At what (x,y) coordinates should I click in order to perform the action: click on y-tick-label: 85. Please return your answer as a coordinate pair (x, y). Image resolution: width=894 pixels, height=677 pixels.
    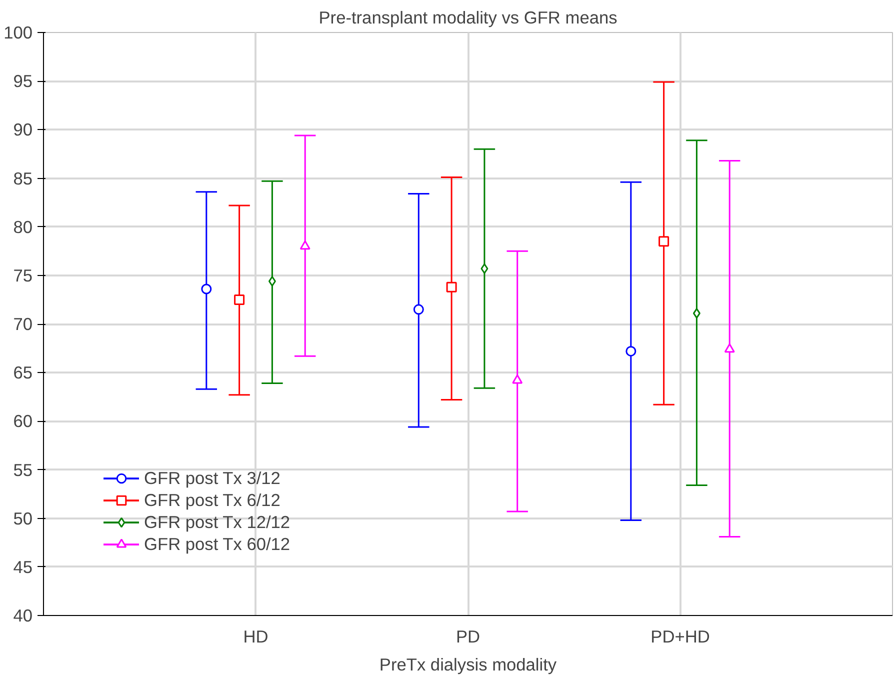
    Looking at the image, I should click on (23, 178).